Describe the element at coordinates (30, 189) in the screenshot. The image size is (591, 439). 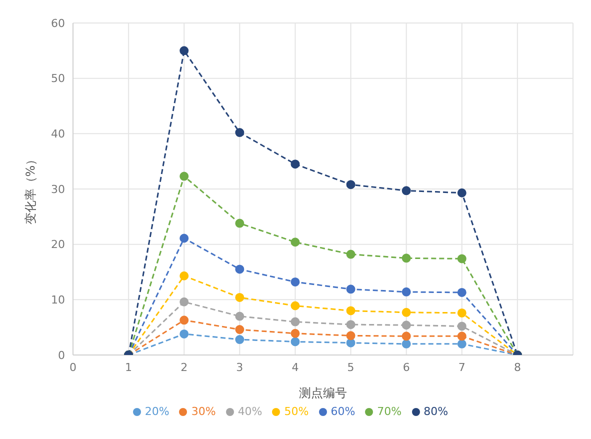
I see `y-axis-title: 变化率（%）` at that location.